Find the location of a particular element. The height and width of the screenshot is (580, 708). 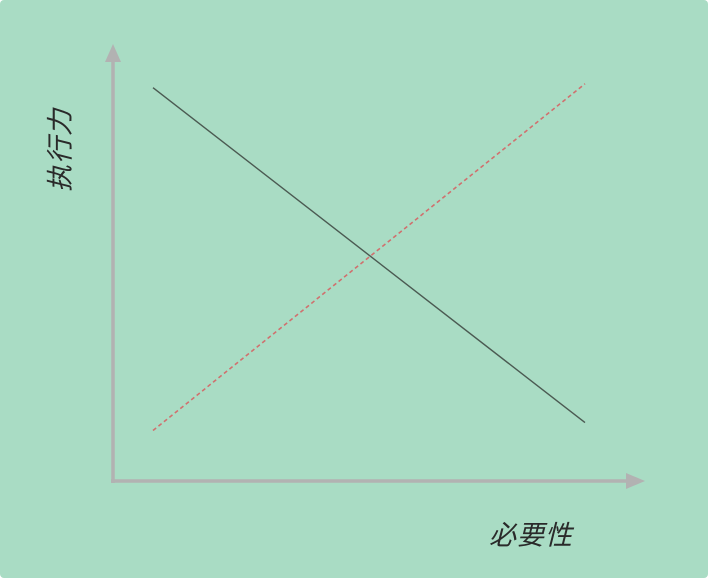

x-axis-arrowhead is located at coordinates (635, 481).